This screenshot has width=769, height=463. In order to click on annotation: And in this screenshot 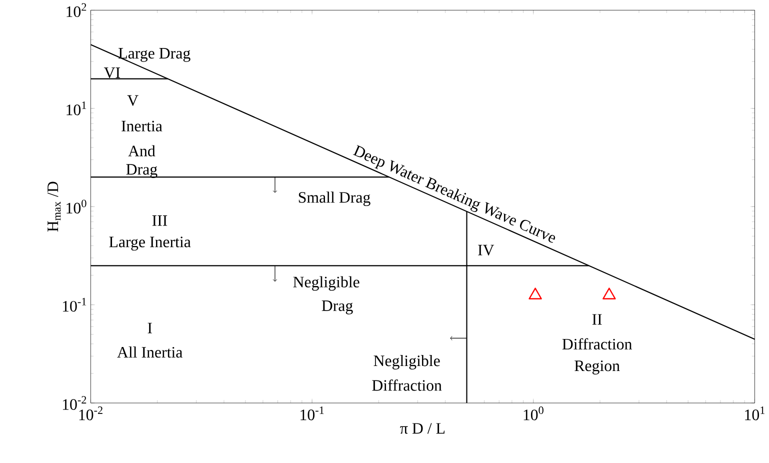, I will do `click(142, 150)`.